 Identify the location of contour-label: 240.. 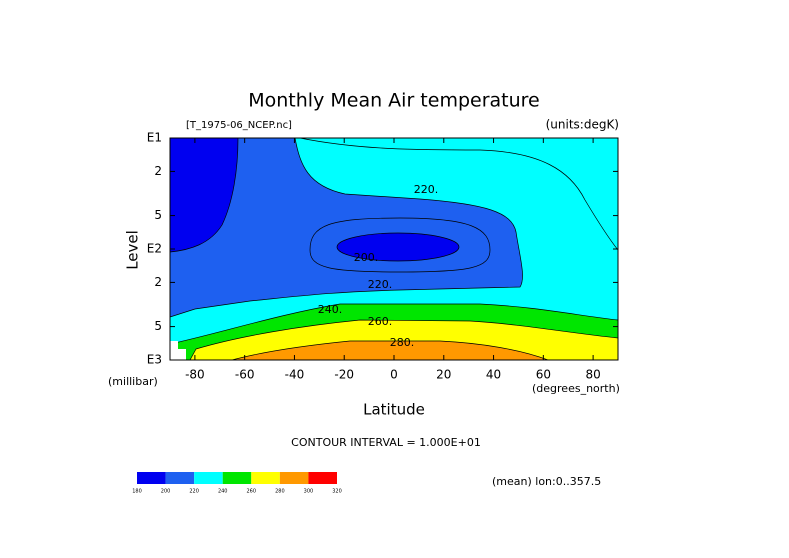
(330, 309).